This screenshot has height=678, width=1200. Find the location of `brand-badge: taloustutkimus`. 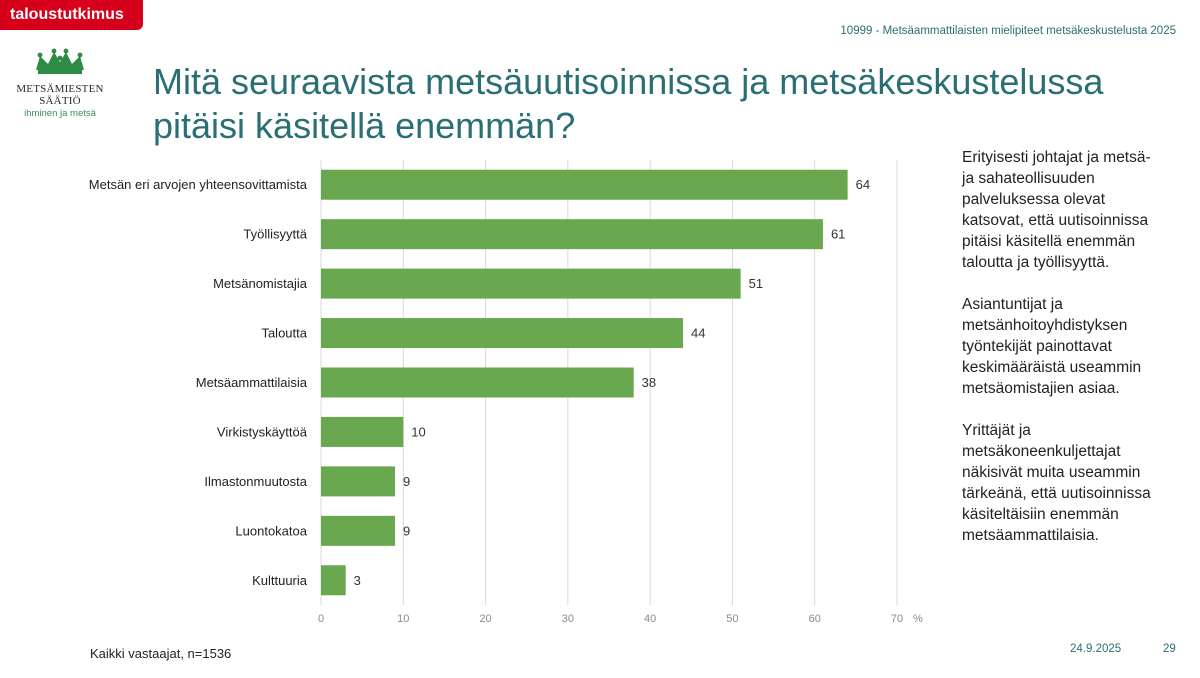

brand-badge: taloustutkimus is located at coordinates (71, 15).